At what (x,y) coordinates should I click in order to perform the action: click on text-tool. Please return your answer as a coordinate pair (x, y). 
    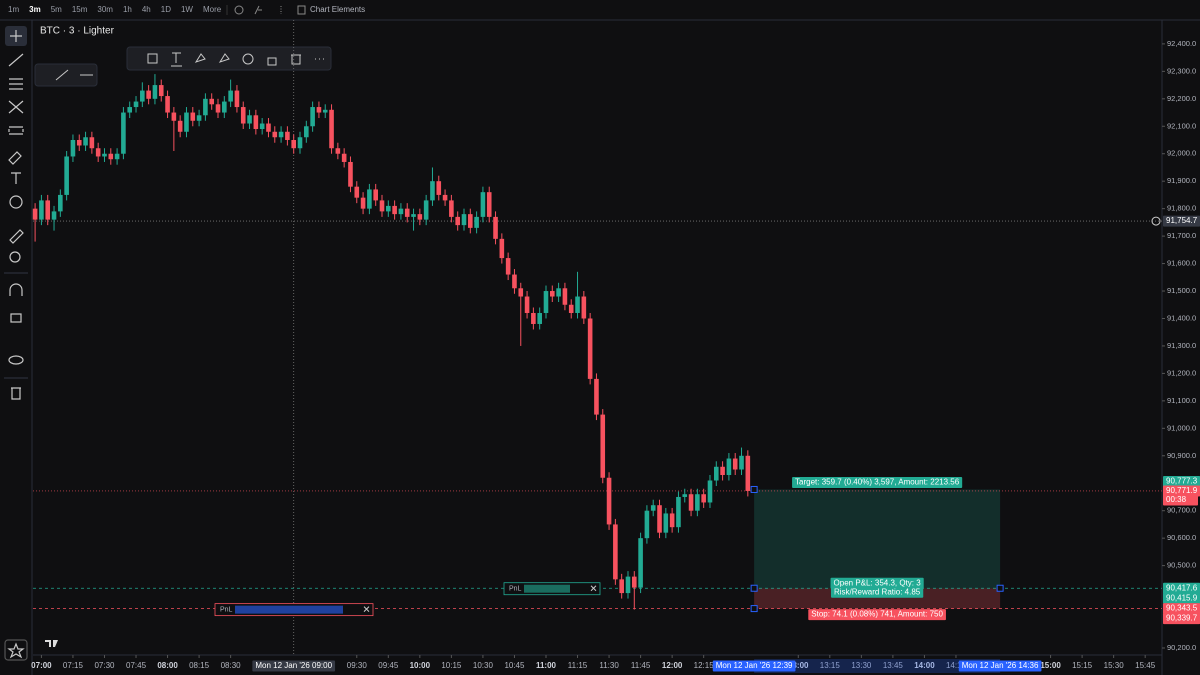
    Looking at the image, I should click on (16, 178).